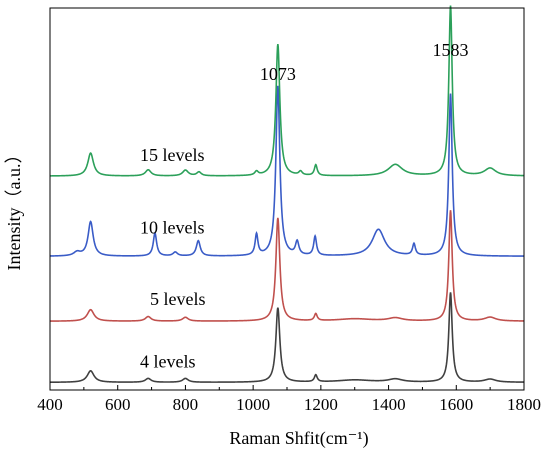  I want to click on x-tick-label: 1200, so click(321, 404).